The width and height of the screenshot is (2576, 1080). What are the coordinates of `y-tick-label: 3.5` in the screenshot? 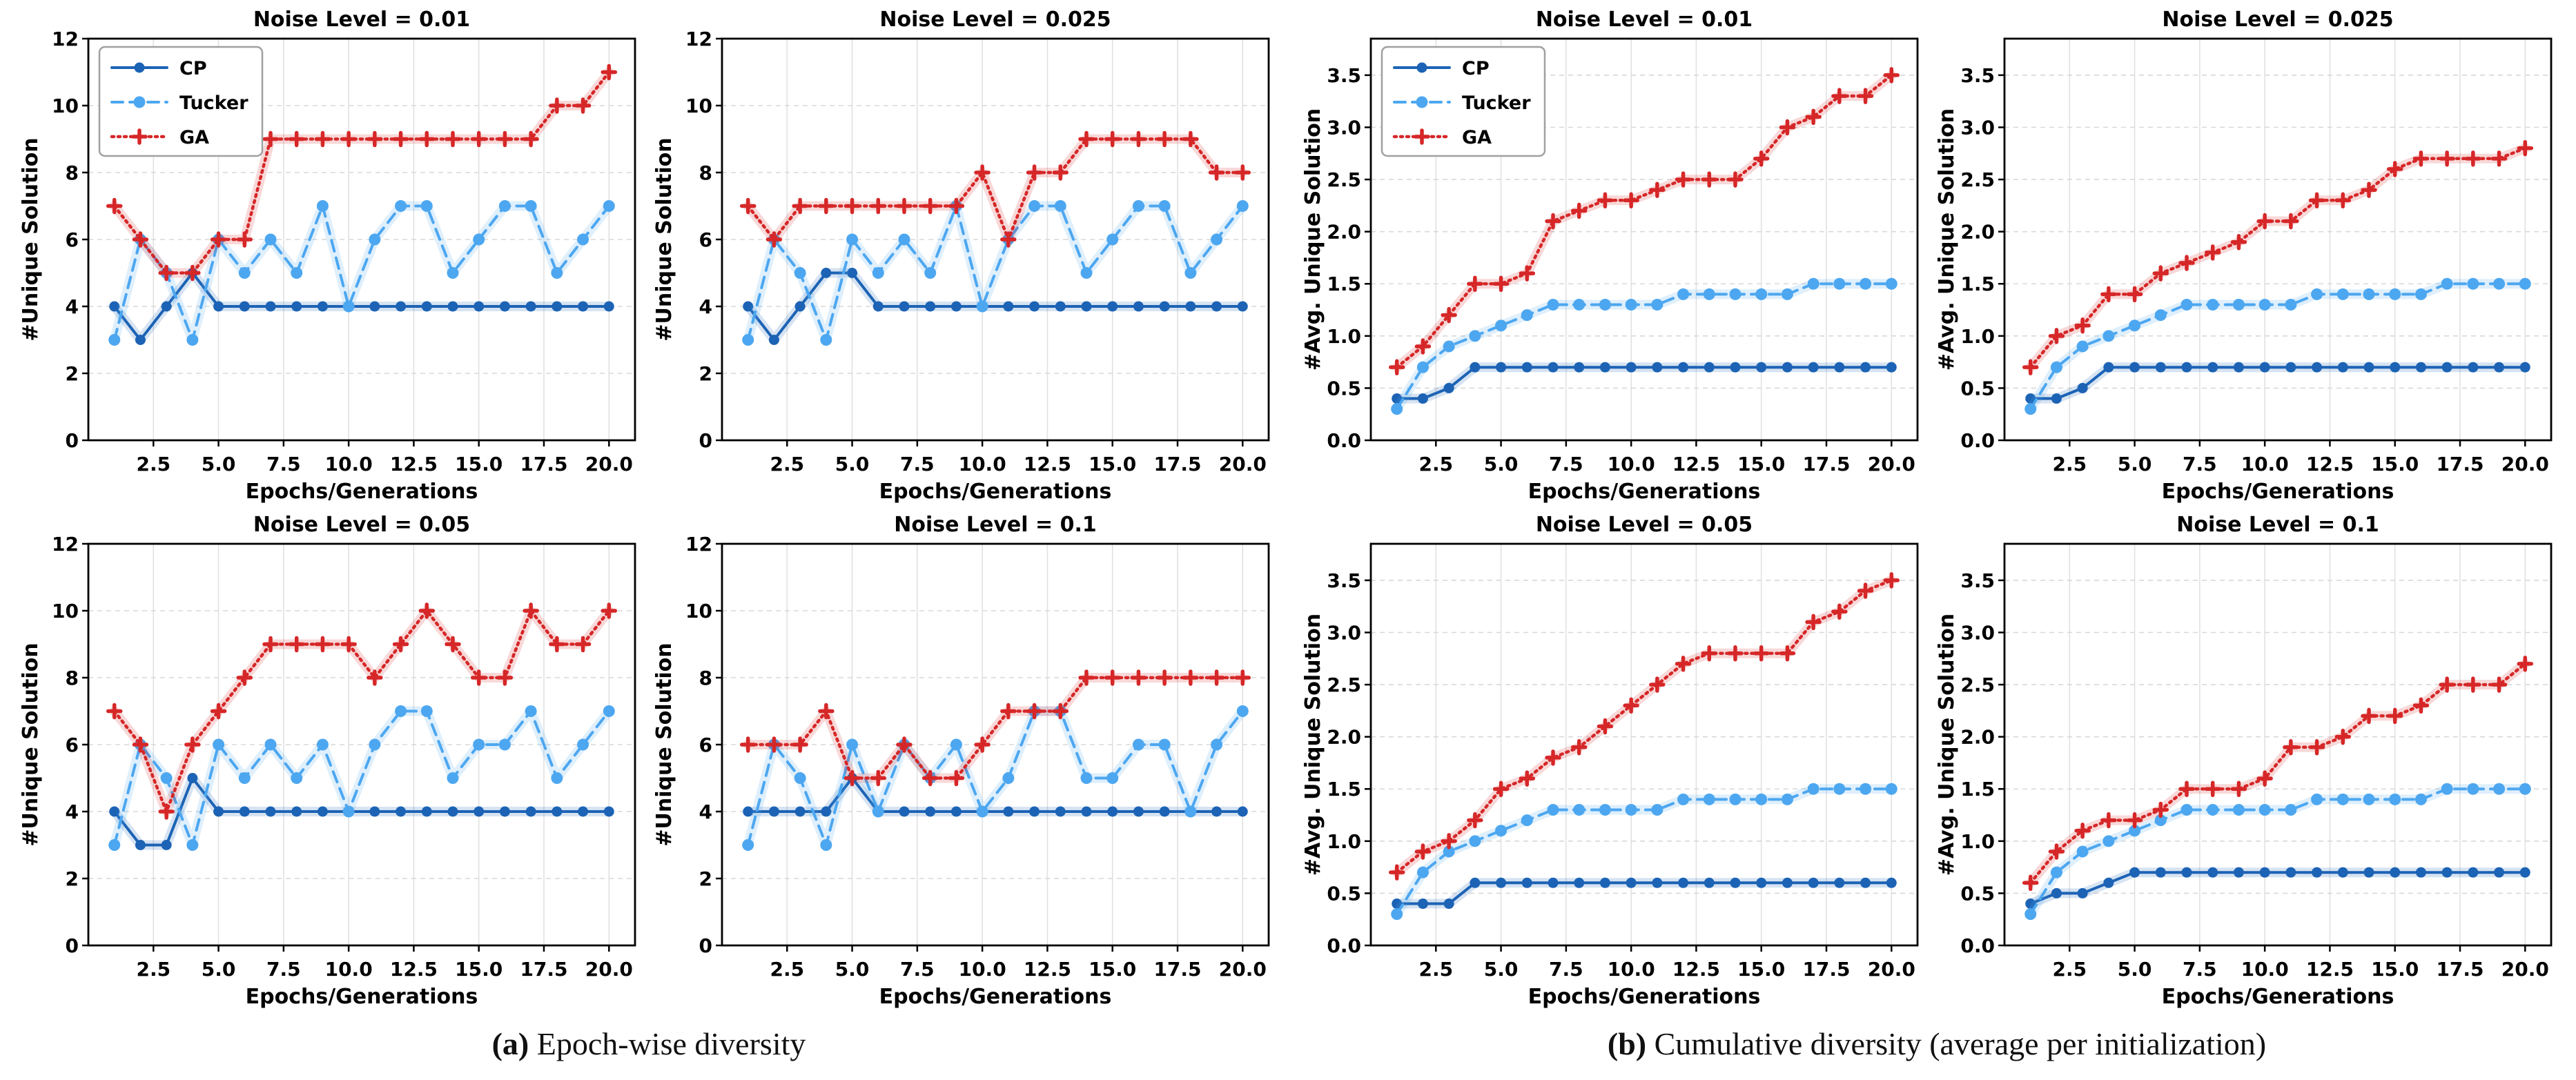 It's located at (1344, 580).